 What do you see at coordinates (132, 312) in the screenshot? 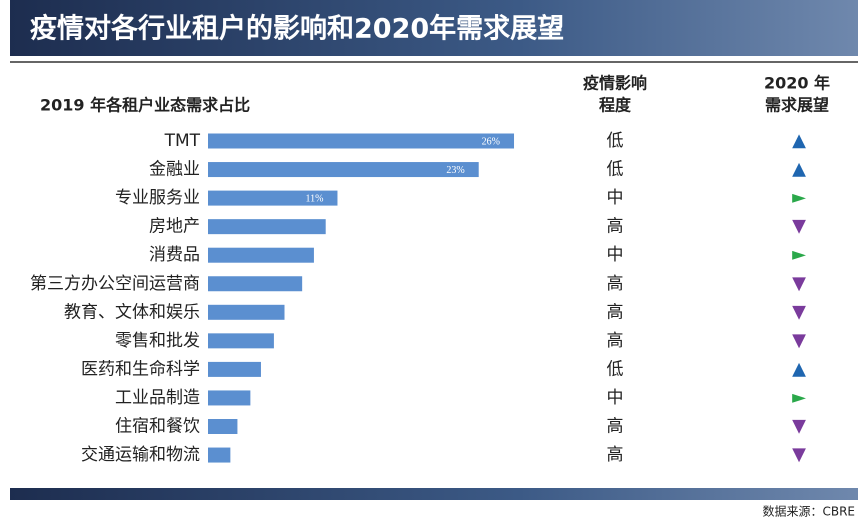
I see `category-label: 教育、文体和娱乐` at bounding box center [132, 312].